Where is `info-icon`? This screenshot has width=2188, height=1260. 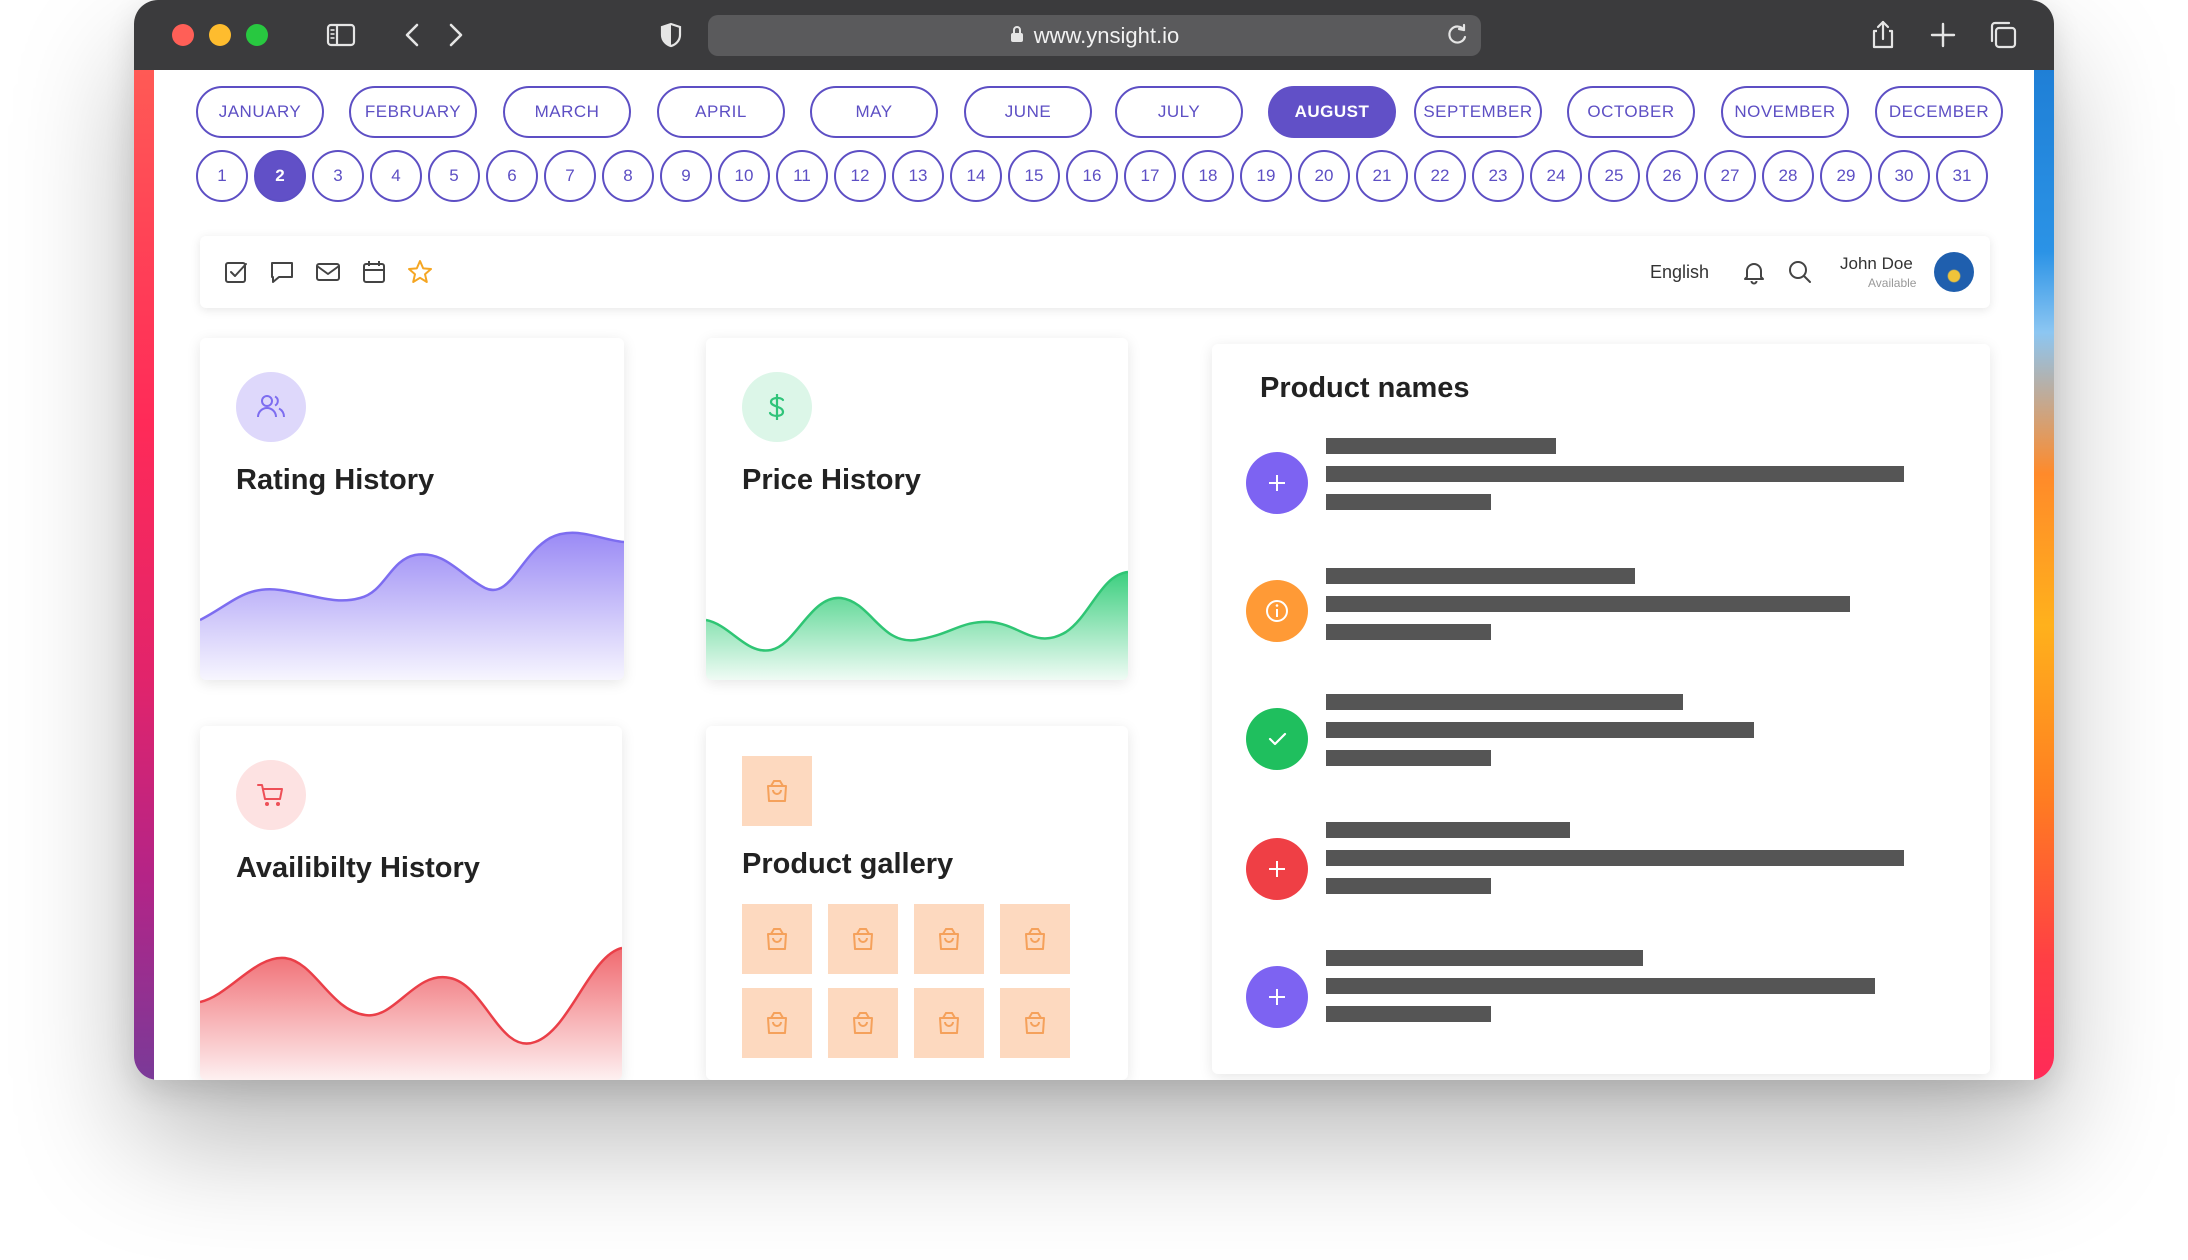 info-icon is located at coordinates (1277, 611).